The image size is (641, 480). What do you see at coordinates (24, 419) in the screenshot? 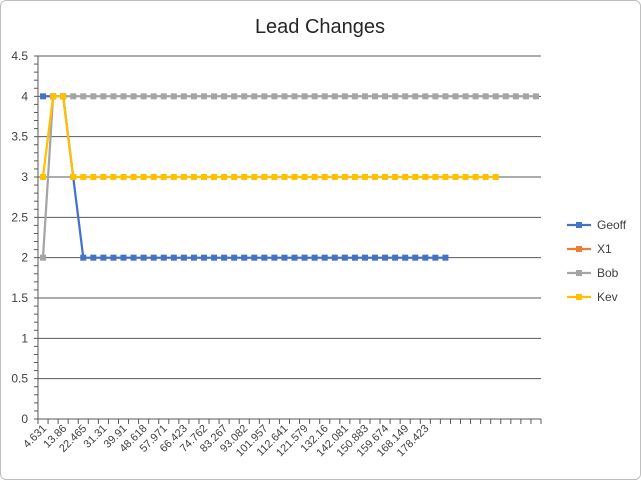
I see `y-tick-label: 0` at bounding box center [24, 419].